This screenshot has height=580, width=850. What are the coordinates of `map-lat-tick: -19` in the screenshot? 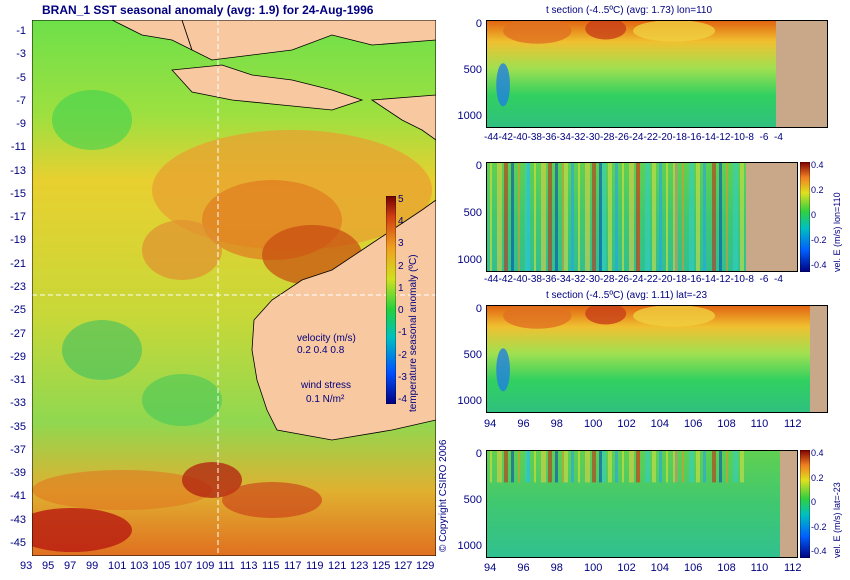 It's located at (18, 240).